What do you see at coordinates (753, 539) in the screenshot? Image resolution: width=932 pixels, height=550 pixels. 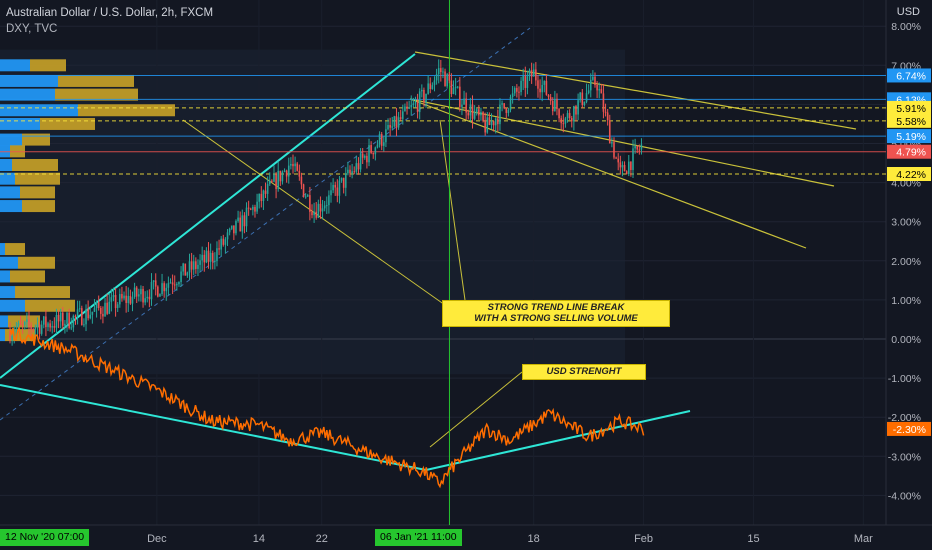 I see `x-tick-label: 15` at bounding box center [753, 539].